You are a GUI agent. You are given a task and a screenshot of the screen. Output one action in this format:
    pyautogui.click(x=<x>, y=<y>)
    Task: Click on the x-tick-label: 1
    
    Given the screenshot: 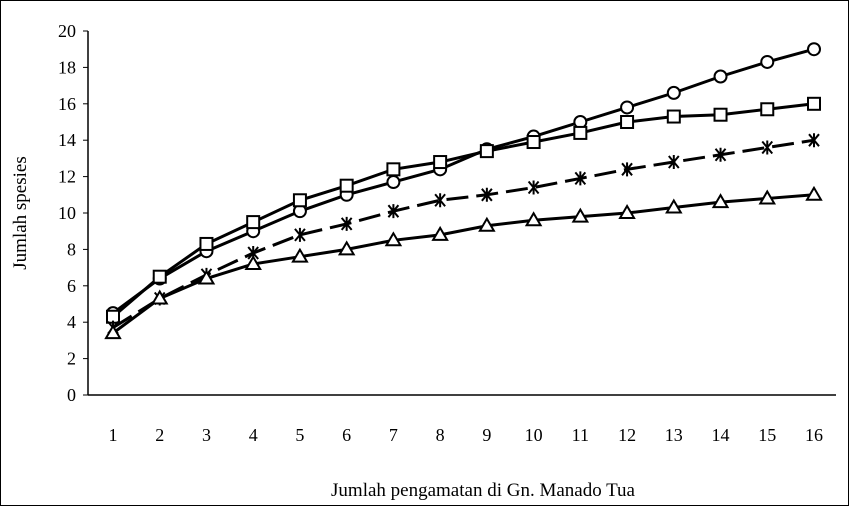 What is the action you would take?
    pyautogui.click(x=113, y=435)
    